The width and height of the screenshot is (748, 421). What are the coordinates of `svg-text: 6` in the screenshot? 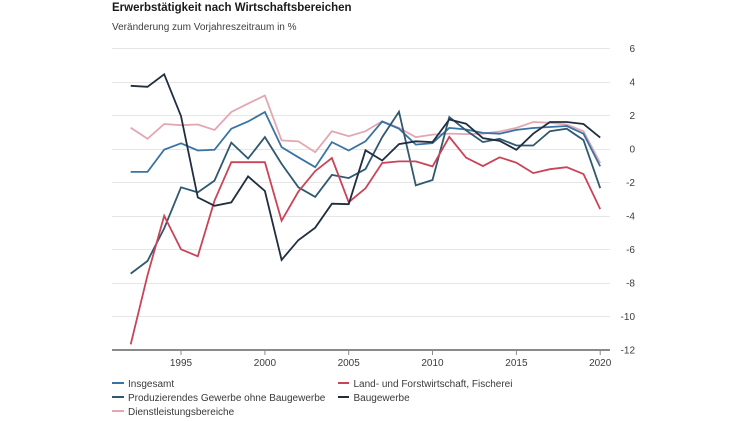 It's located at (632, 49).